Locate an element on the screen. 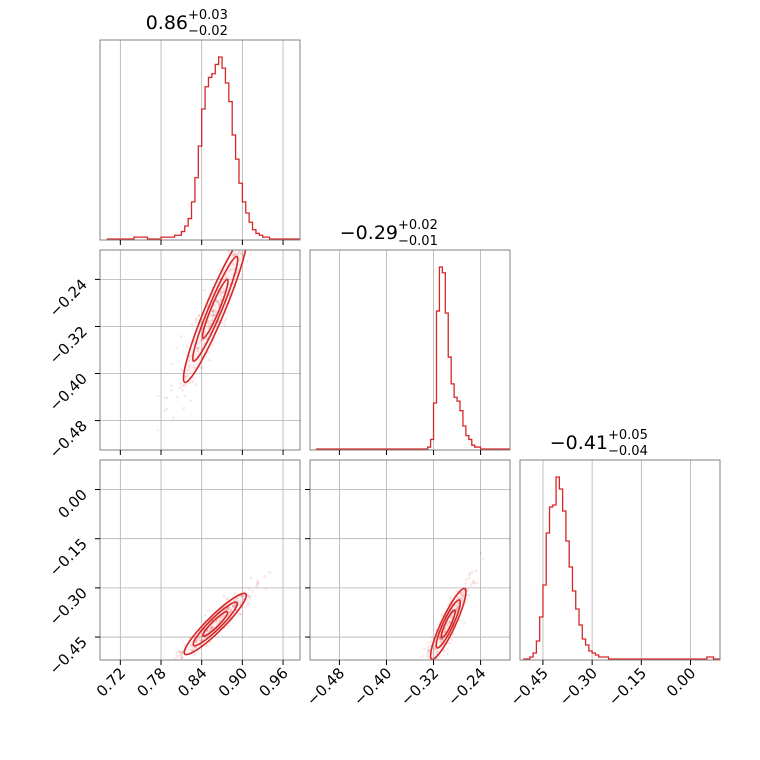 The height and width of the screenshot is (760, 760). panel-title-0: 0.86 +0.03−0.02 is located at coordinates (187, 23).